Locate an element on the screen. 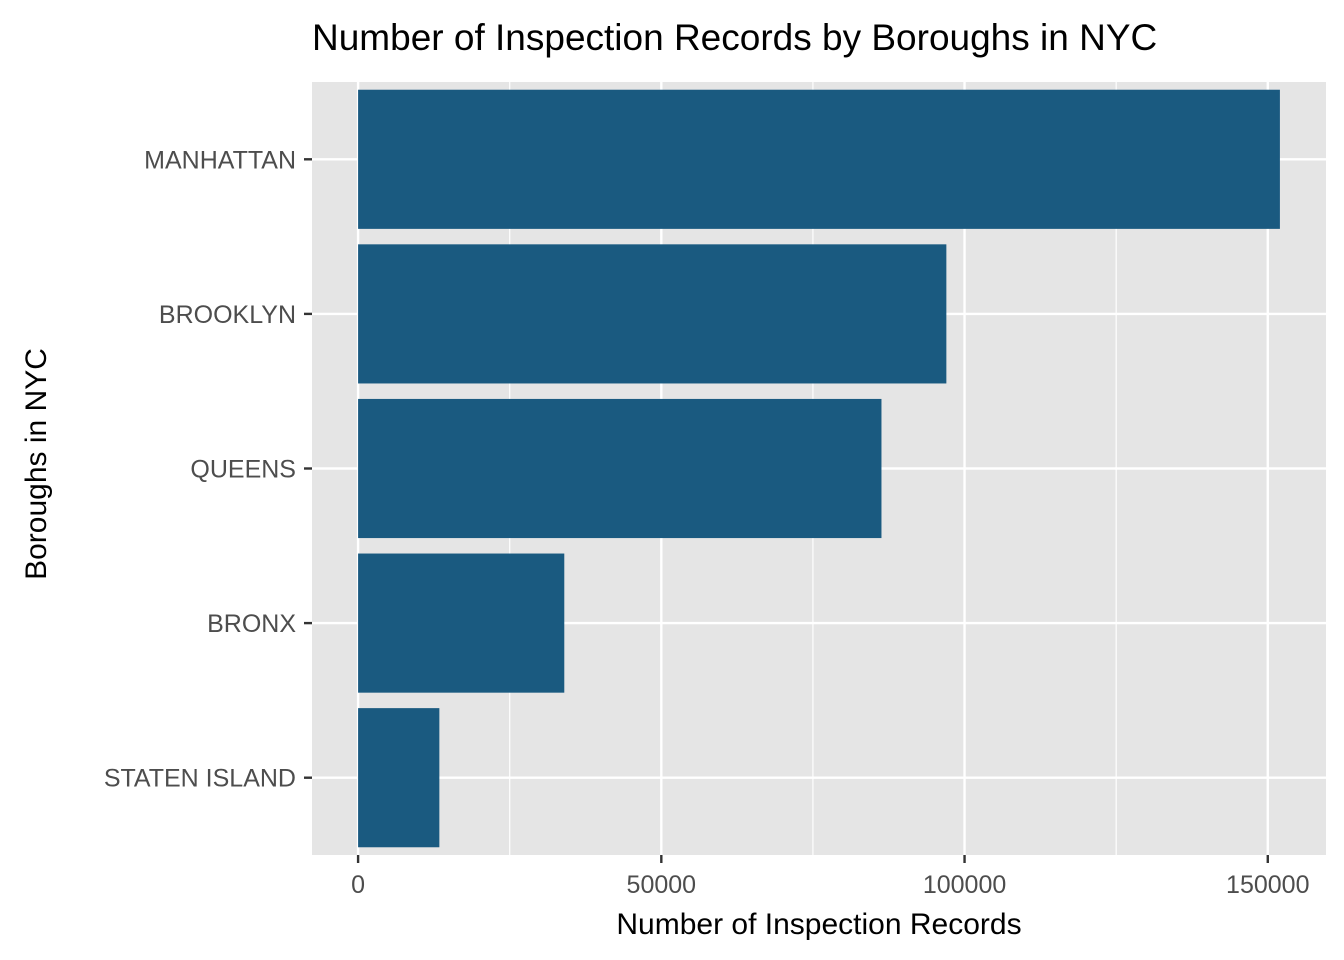 The width and height of the screenshot is (1344, 960). y-tick-label: BRONX is located at coordinates (251, 624).